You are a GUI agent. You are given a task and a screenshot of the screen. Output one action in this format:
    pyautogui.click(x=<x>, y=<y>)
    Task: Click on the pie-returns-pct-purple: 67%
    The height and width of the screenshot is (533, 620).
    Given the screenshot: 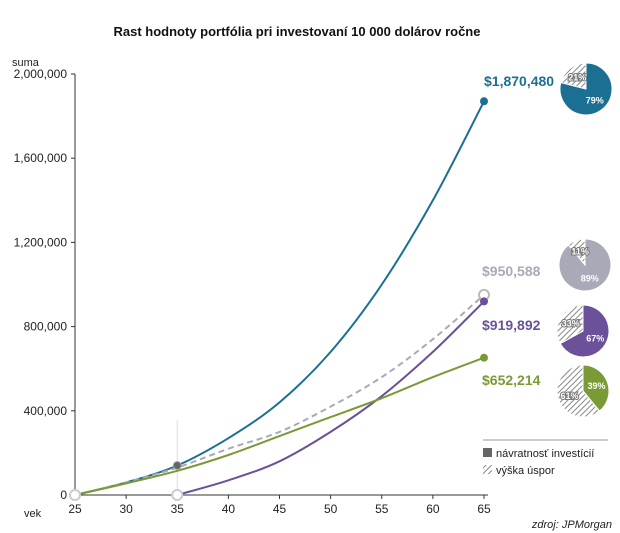 What is the action you would take?
    pyautogui.click(x=595, y=338)
    